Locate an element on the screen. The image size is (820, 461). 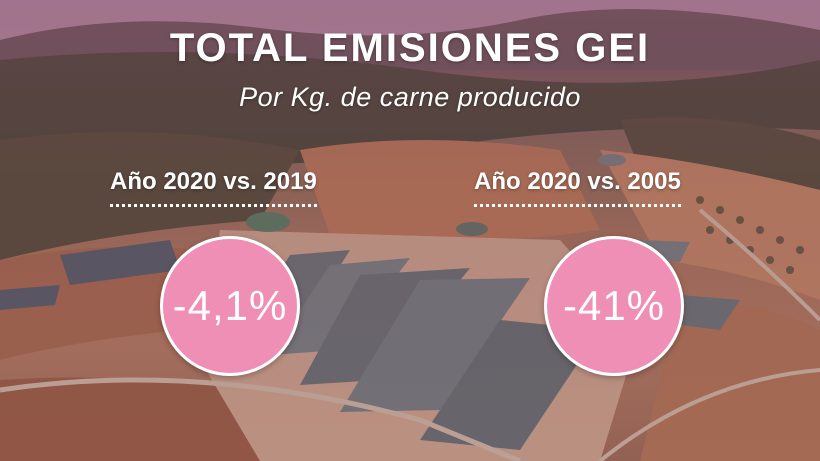
page-subtitle: Por Kg. de carne producido is located at coordinates (410, 97).